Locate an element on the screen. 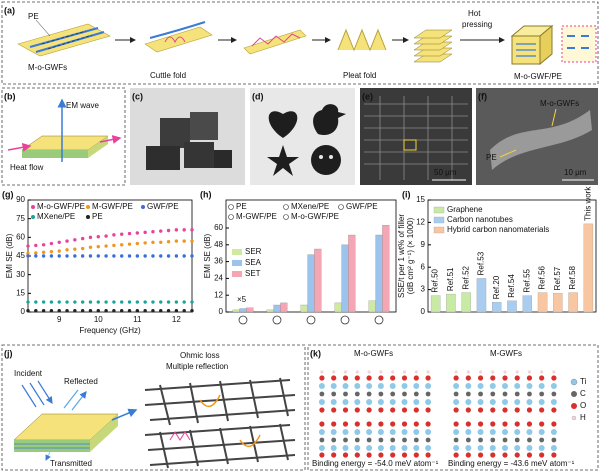  layer is located at coordinates (55, 154).